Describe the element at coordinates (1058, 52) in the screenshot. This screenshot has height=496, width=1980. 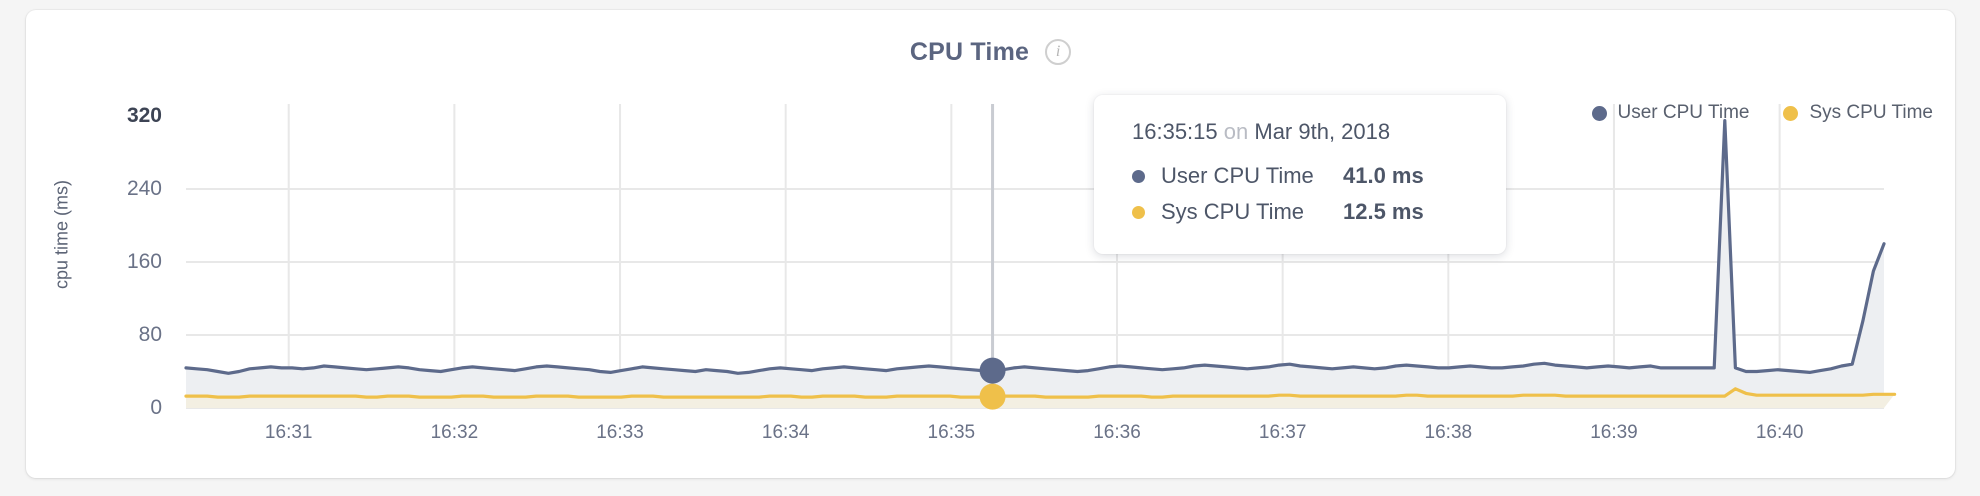
I see `info-icon: i` at that location.